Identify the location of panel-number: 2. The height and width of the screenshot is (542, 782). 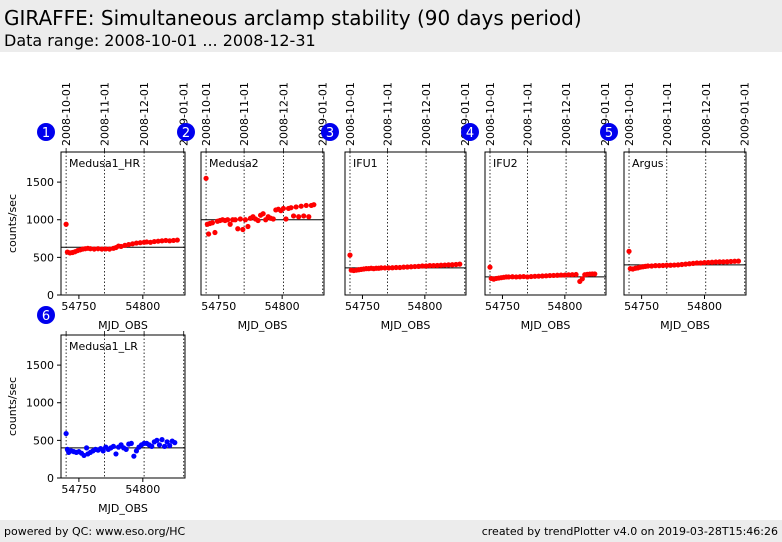
(186, 133).